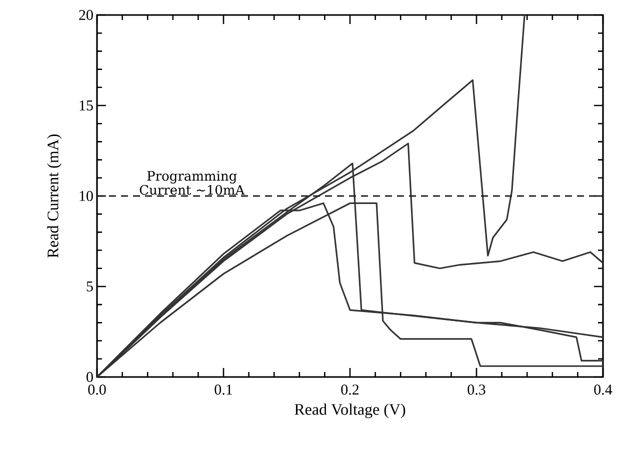 Image resolution: width=619 pixels, height=457 pixels. I want to click on x-tick-label: 0.0, so click(97, 389).